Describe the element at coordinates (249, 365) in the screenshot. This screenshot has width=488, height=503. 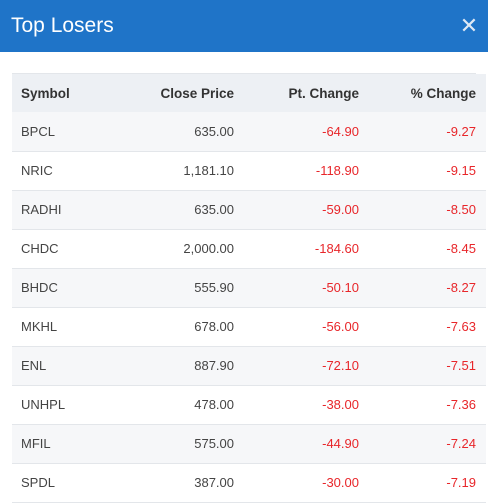
I see `table-row: ENL 887.90 -72.10 -7.51` at that location.